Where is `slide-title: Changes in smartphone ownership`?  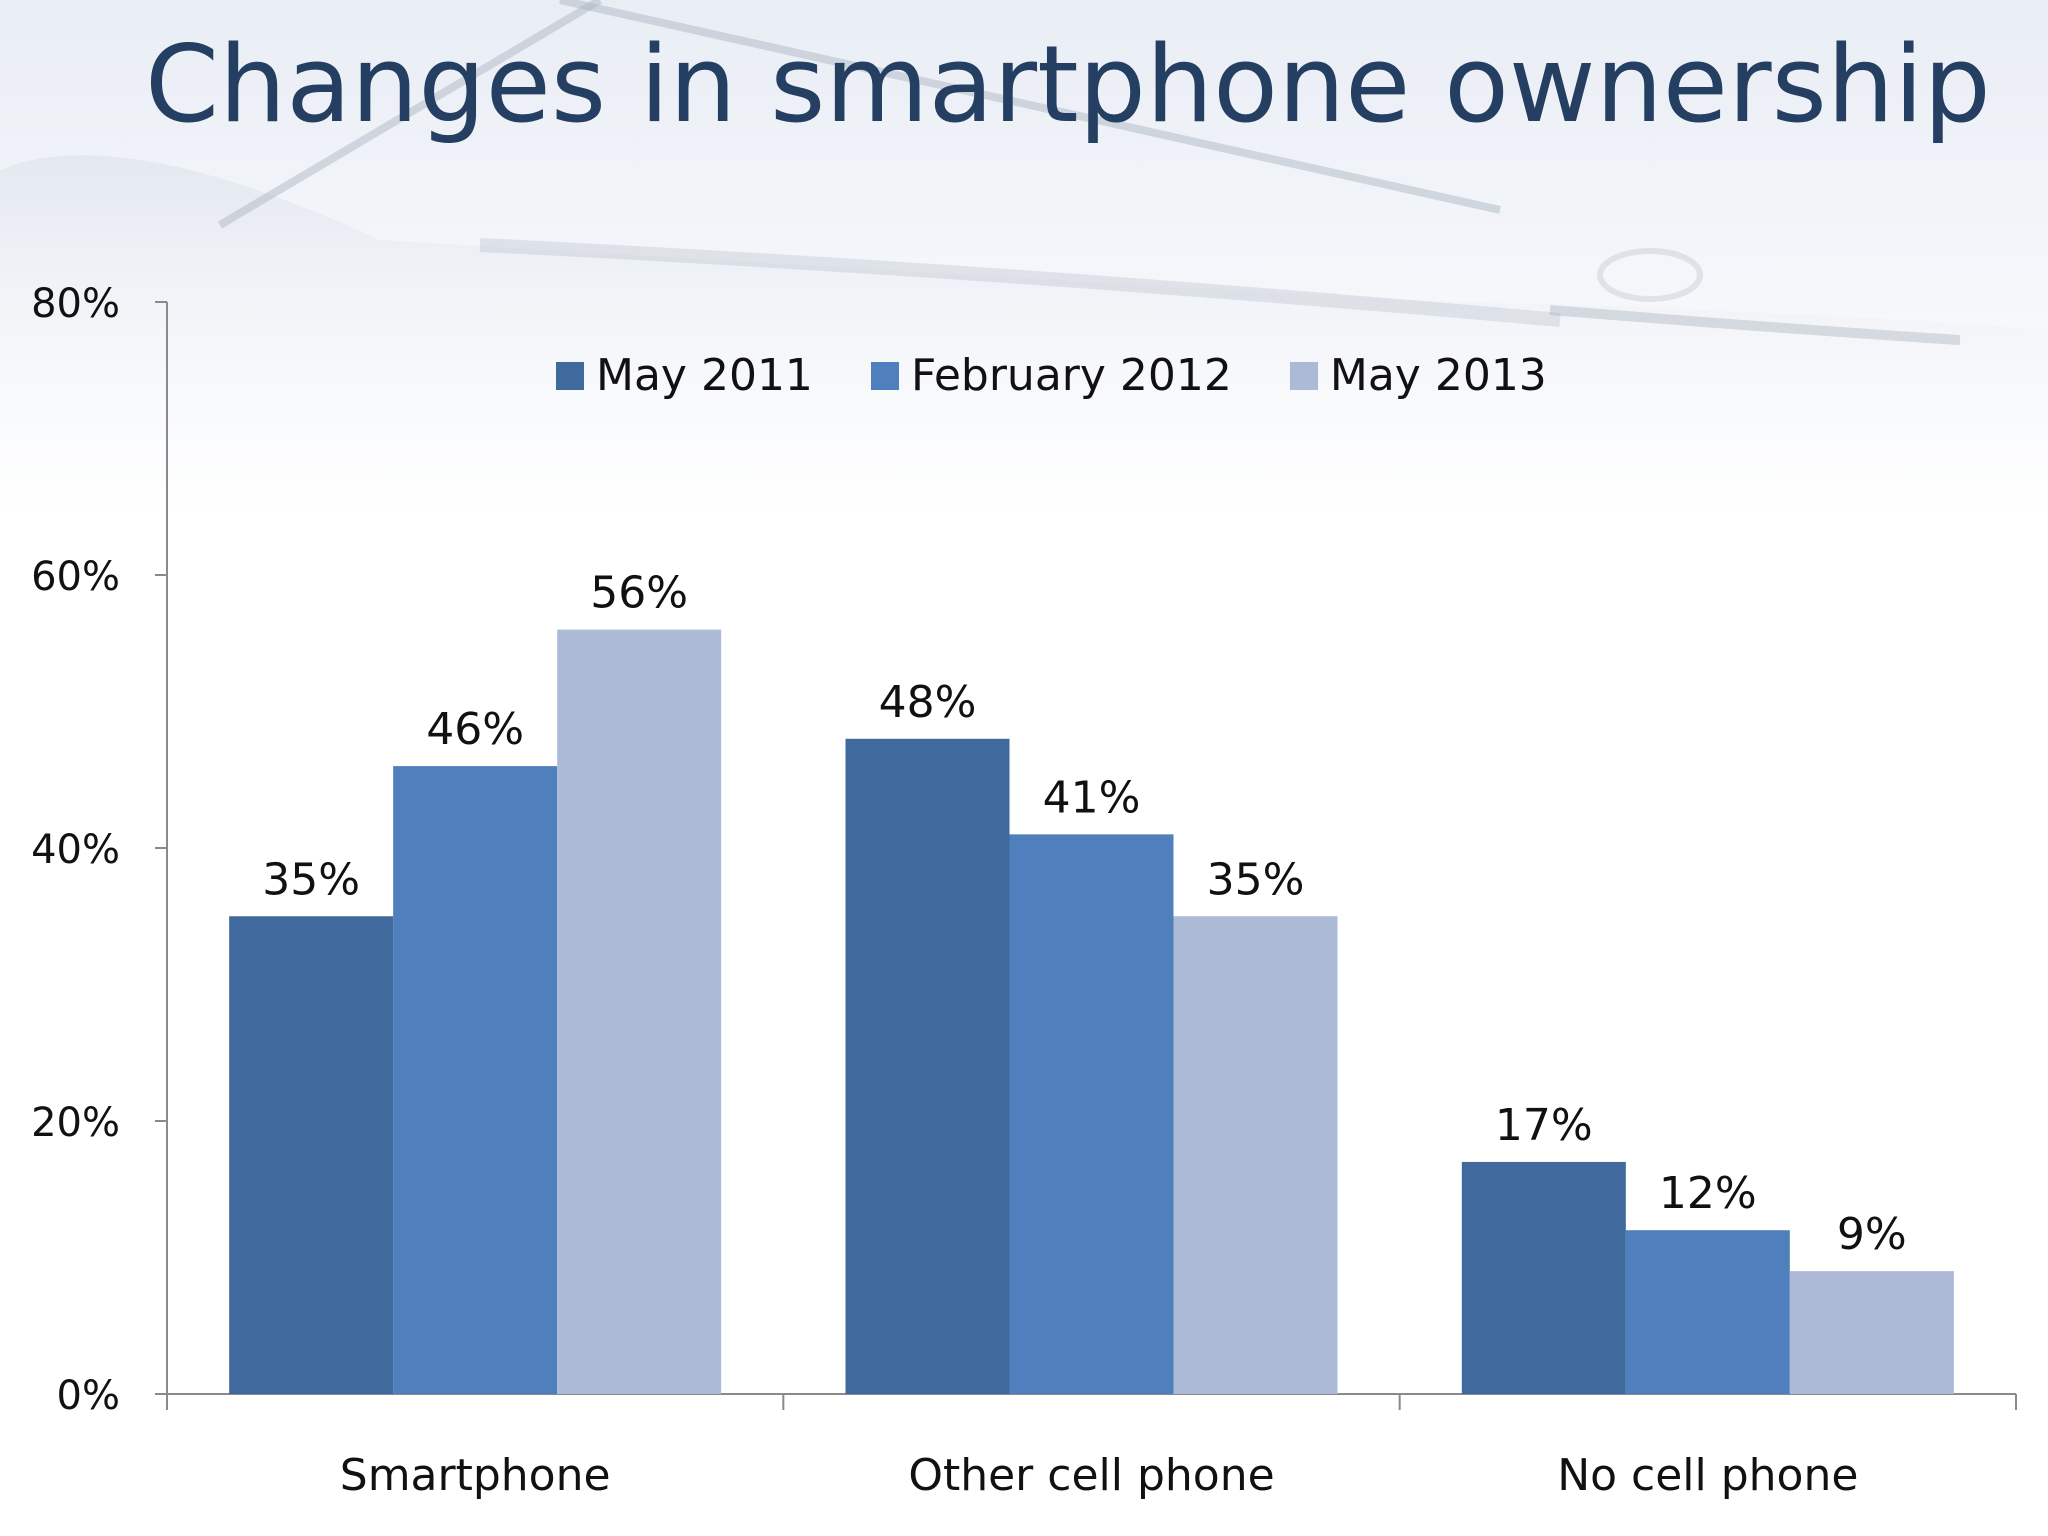 slide-title: Changes in smartphone ownership is located at coordinates (1068, 84).